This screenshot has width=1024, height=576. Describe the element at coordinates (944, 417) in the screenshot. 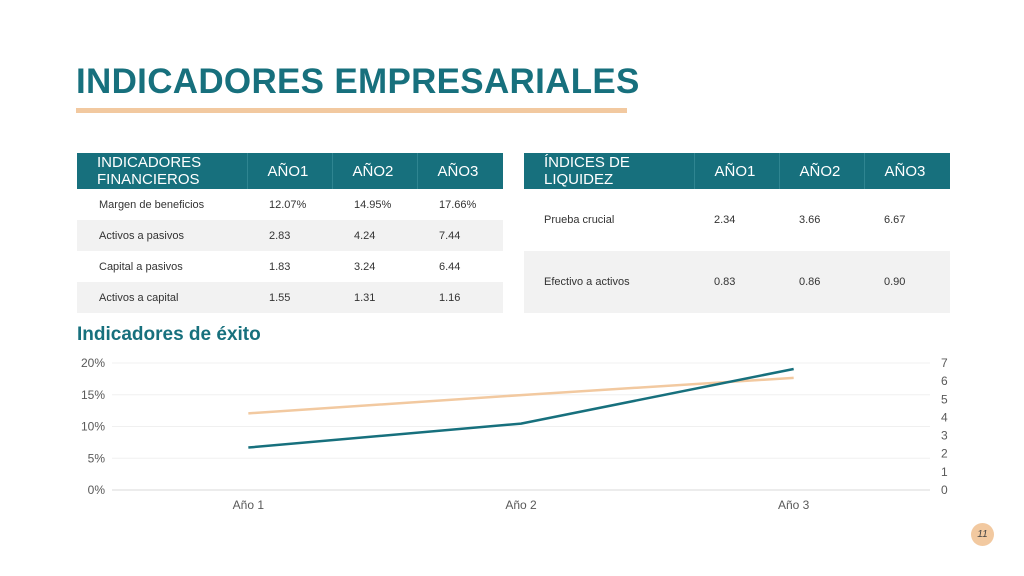

I see `y-right-tick-label: 4` at that location.